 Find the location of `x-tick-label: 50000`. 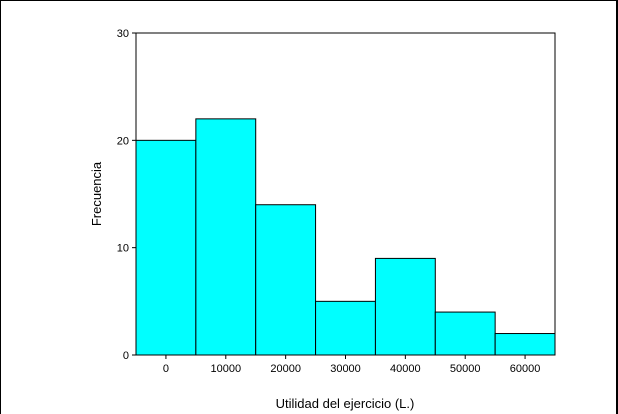

x-tick-label: 50000 is located at coordinates (465, 369).